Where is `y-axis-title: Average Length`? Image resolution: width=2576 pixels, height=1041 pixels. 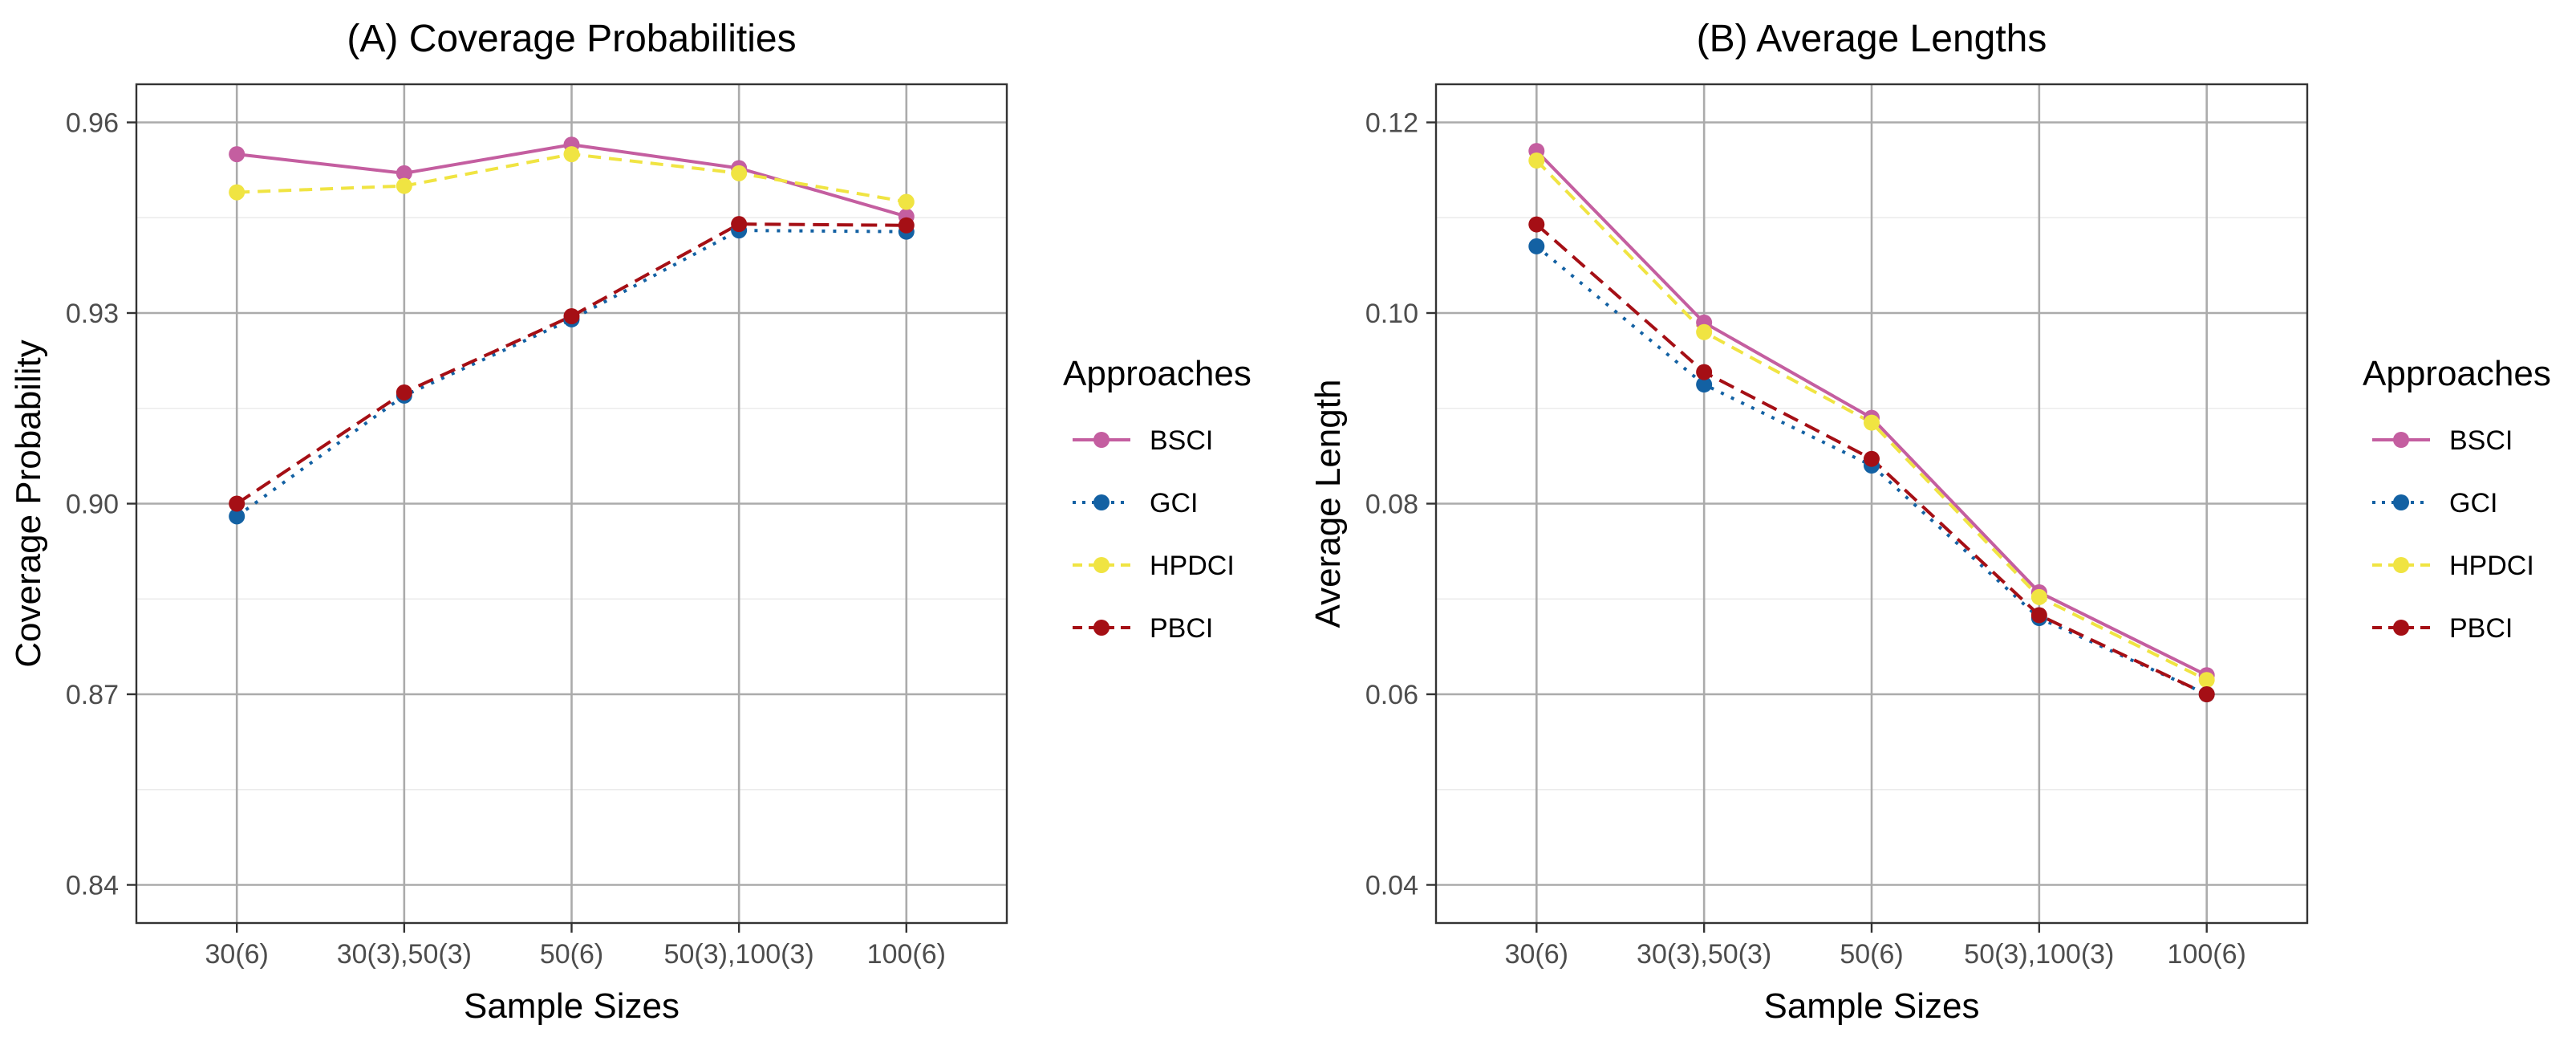
y-axis-title: Average Length is located at coordinates (1328, 504).